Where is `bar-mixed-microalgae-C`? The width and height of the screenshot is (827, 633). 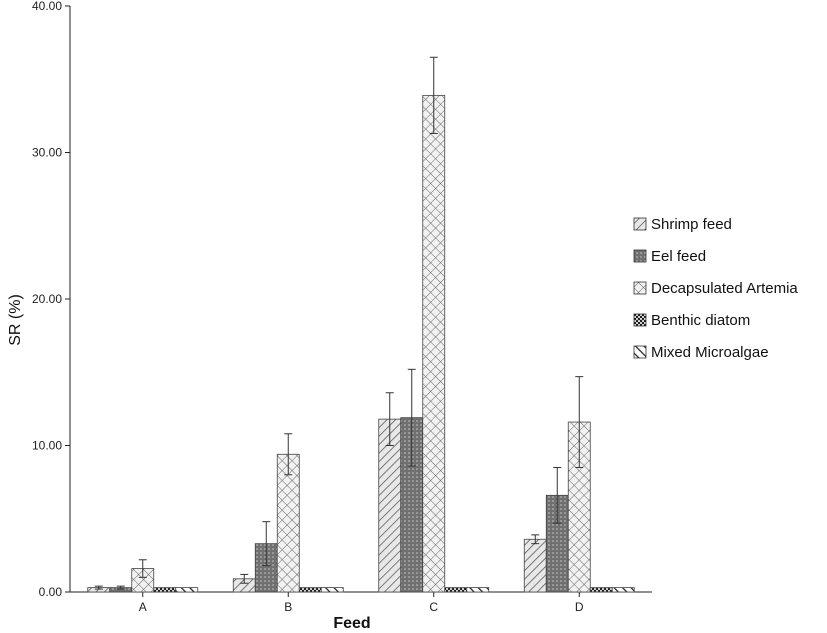
bar-mixed-microalgae-C is located at coordinates (478, 590).